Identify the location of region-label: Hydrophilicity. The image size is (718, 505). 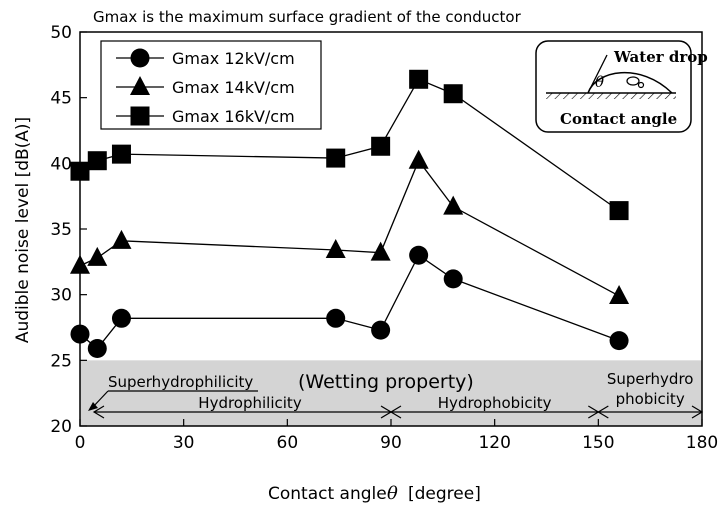
(250, 403).